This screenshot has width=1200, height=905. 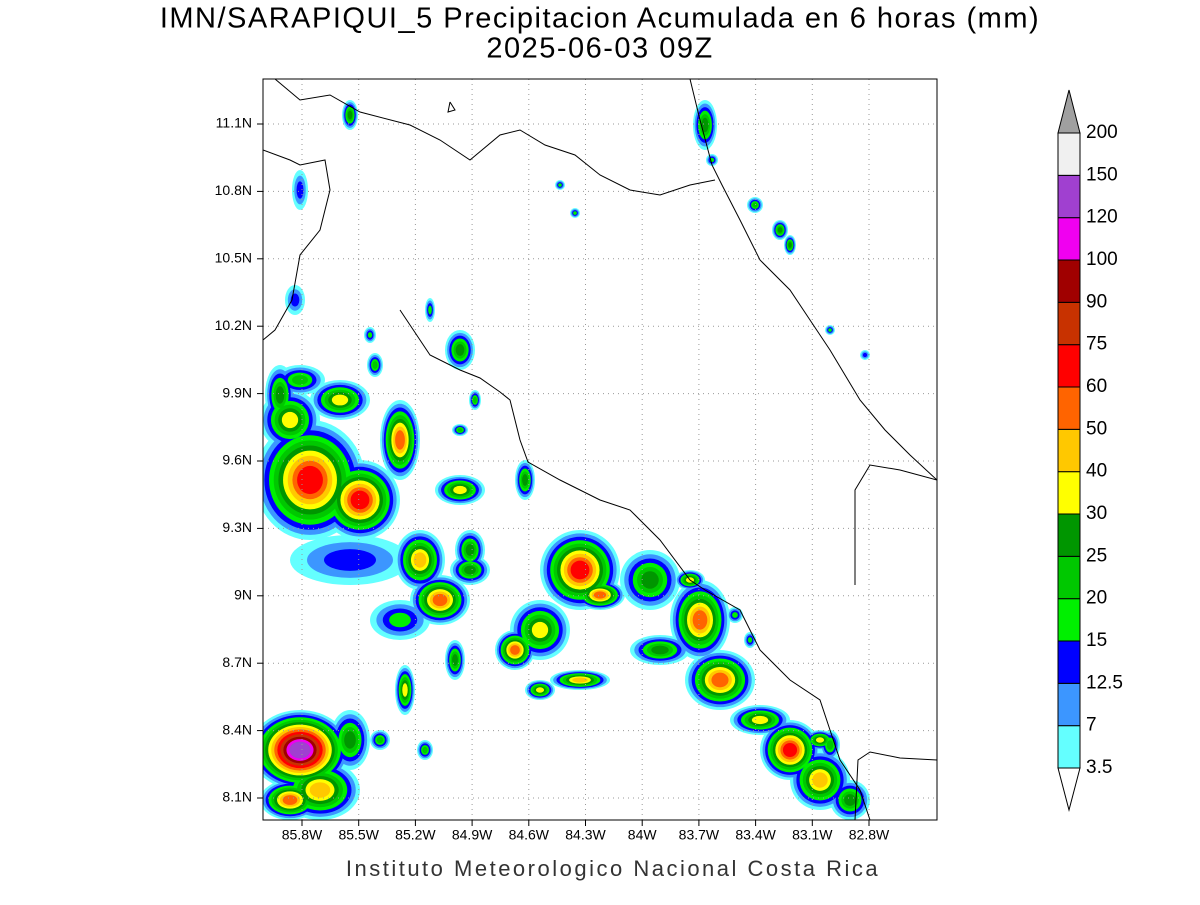 I want to click on lat-label: 9.3N, so click(x=237, y=527).